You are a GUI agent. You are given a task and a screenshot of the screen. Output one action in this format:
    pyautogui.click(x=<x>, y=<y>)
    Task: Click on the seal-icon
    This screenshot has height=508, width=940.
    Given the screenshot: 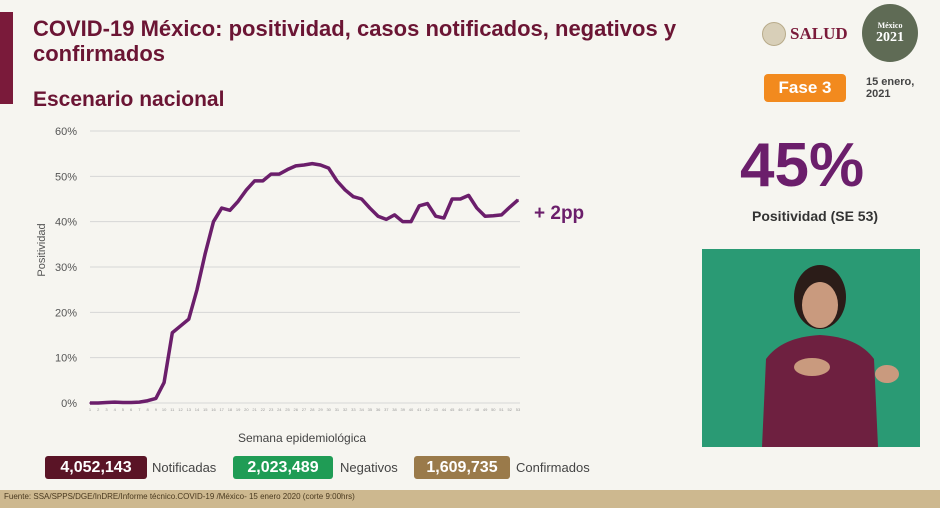 What is the action you would take?
    pyautogui.click(x=774, y=34)
    